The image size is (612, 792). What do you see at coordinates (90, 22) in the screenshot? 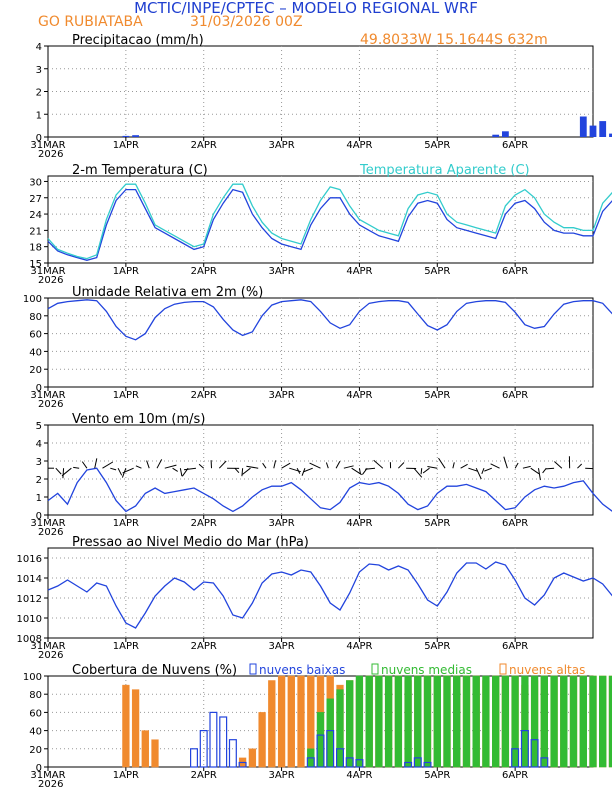
I see `header-station: GO RUBIATABA` at bounding box center [90, 22].